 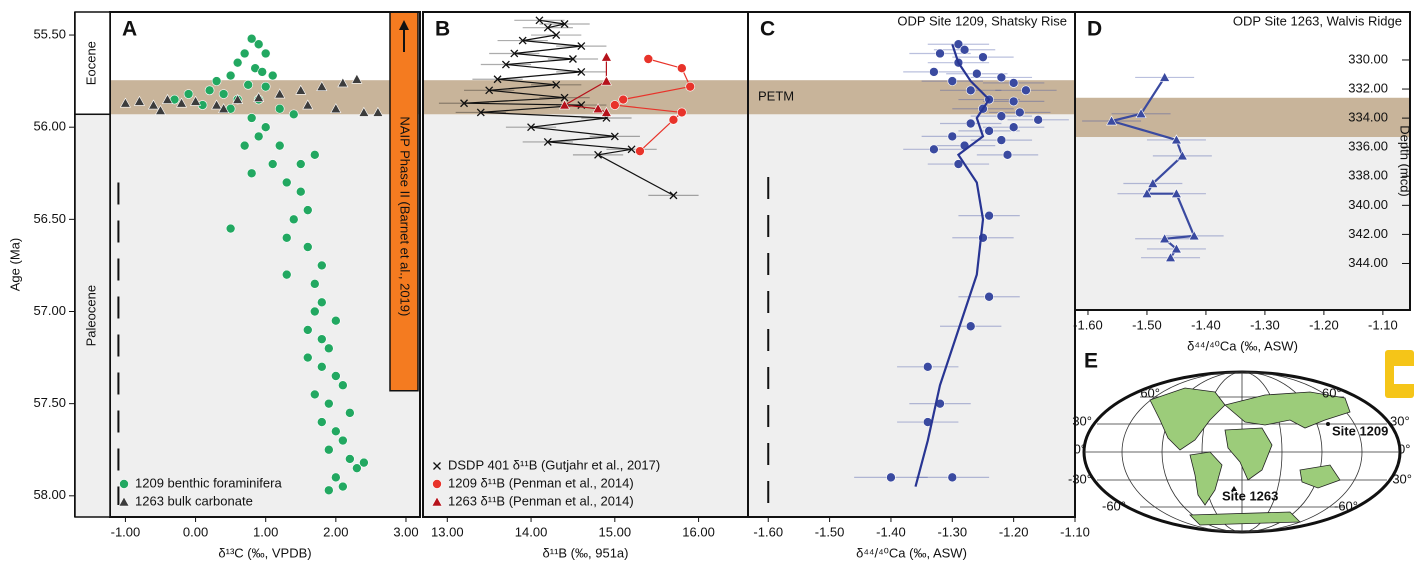 What do you see at coordinates (891, 531) in the screenshot?
I see `x-tick-label: -1.40` at bounding box center [891, 531].